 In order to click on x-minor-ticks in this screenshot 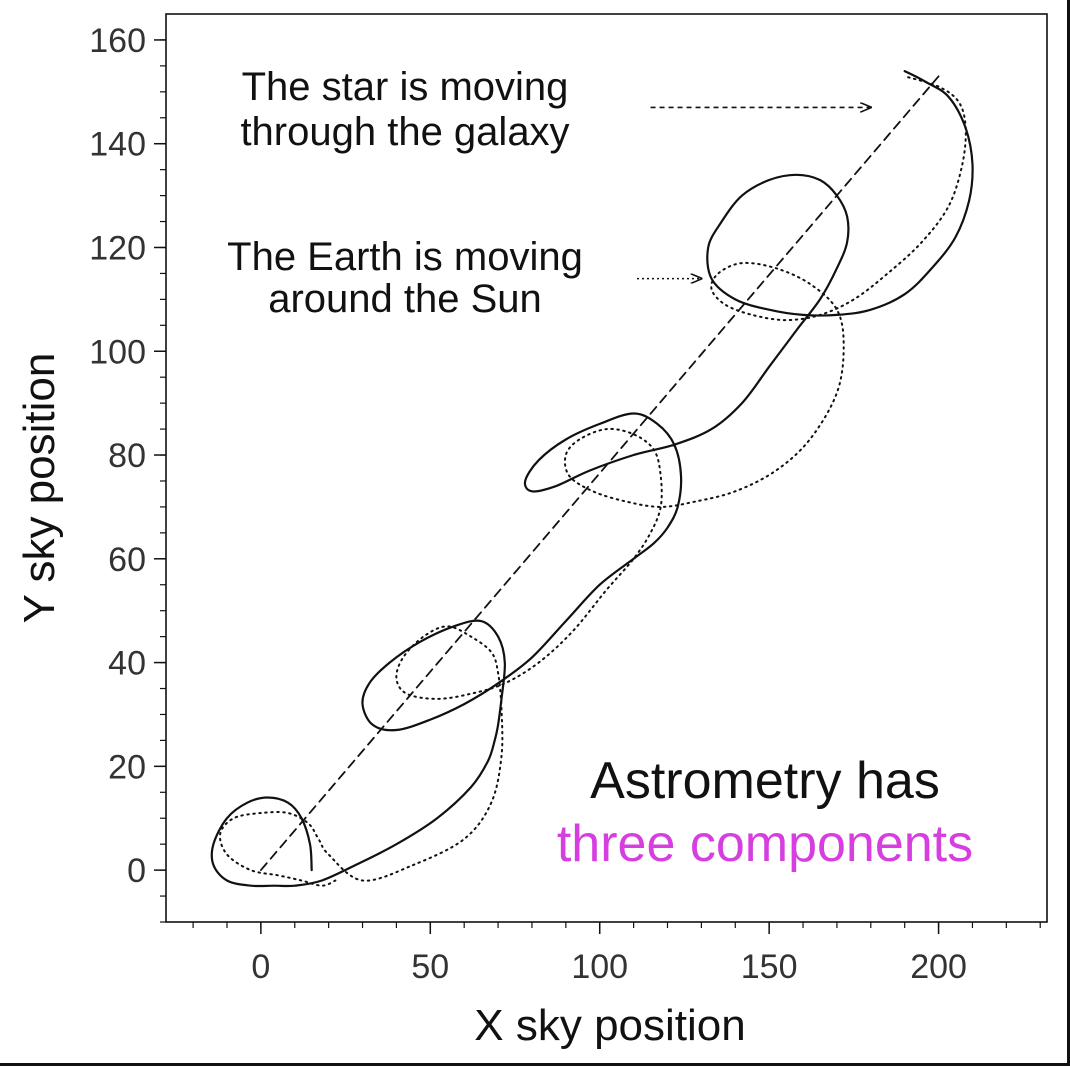, I will do `click(616, 925)`.